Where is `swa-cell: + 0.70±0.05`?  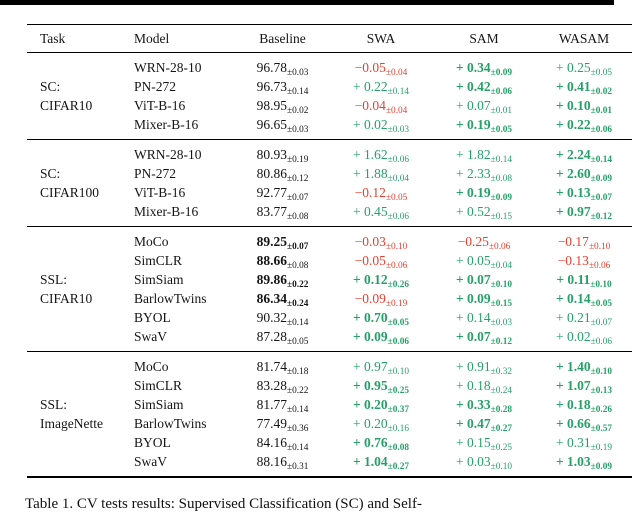 swa-cell: + 0.70±0.05 is located at coordinates (381, 319).